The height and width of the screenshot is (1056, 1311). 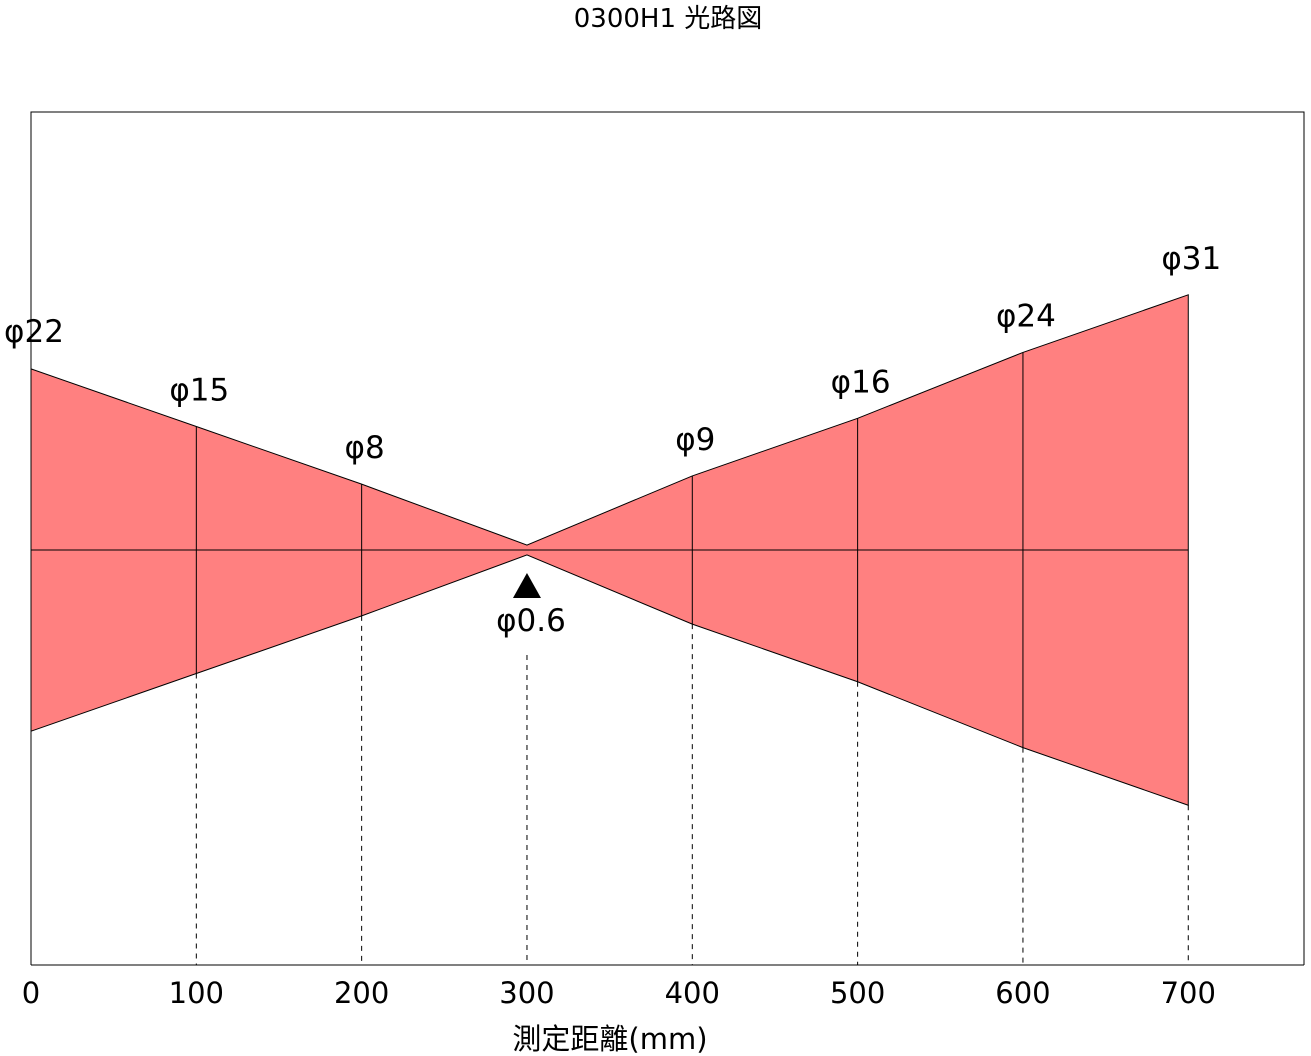 I want to click on diameter-label: φ15, so click(x=199, y=391).